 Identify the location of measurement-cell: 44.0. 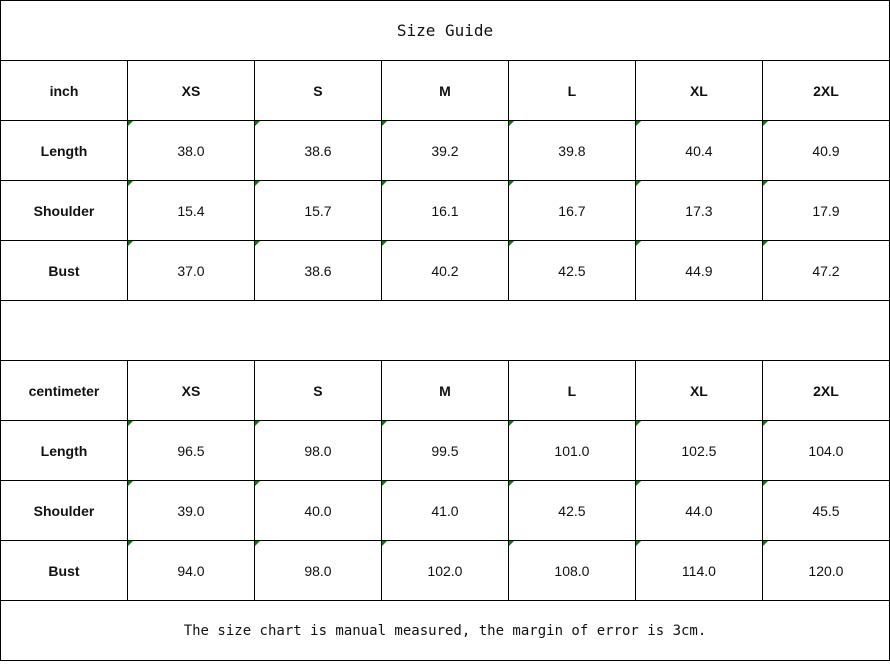
(698, 510).